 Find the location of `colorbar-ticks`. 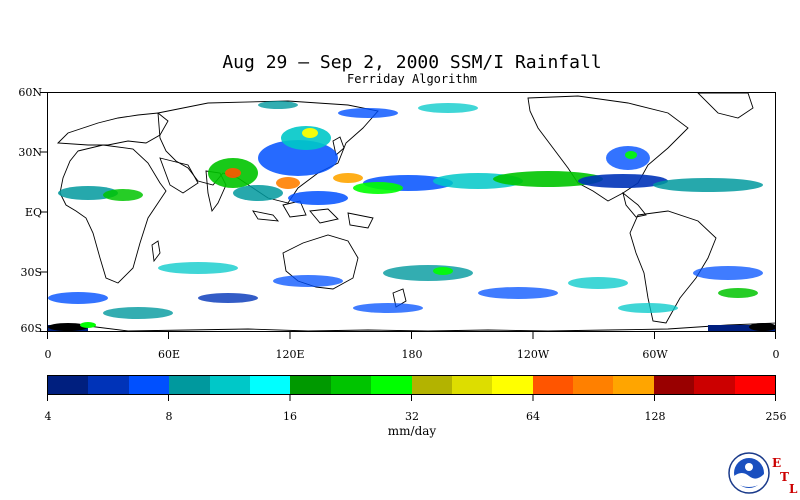

colorbar-ticks is located at coordinates (411, 398).